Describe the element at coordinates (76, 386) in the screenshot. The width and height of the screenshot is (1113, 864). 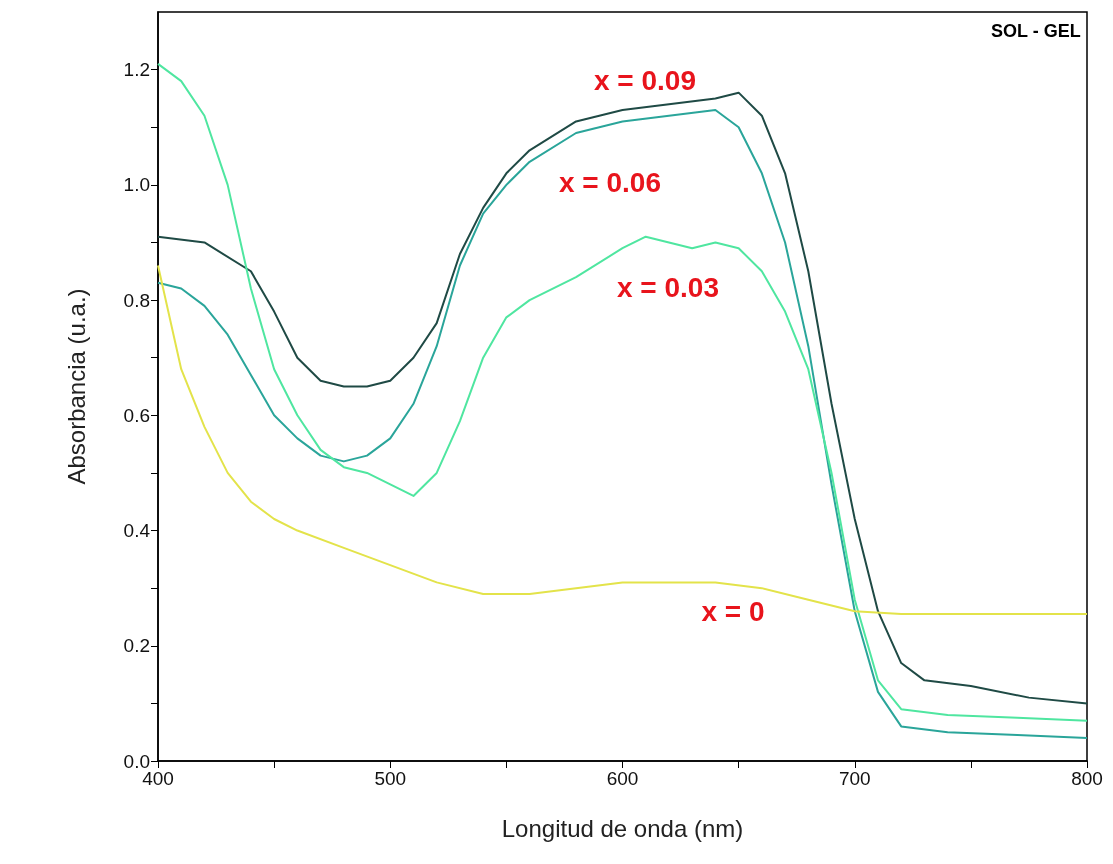
I see `y-axis-title: Absorbancia (u.a.)` at that location.